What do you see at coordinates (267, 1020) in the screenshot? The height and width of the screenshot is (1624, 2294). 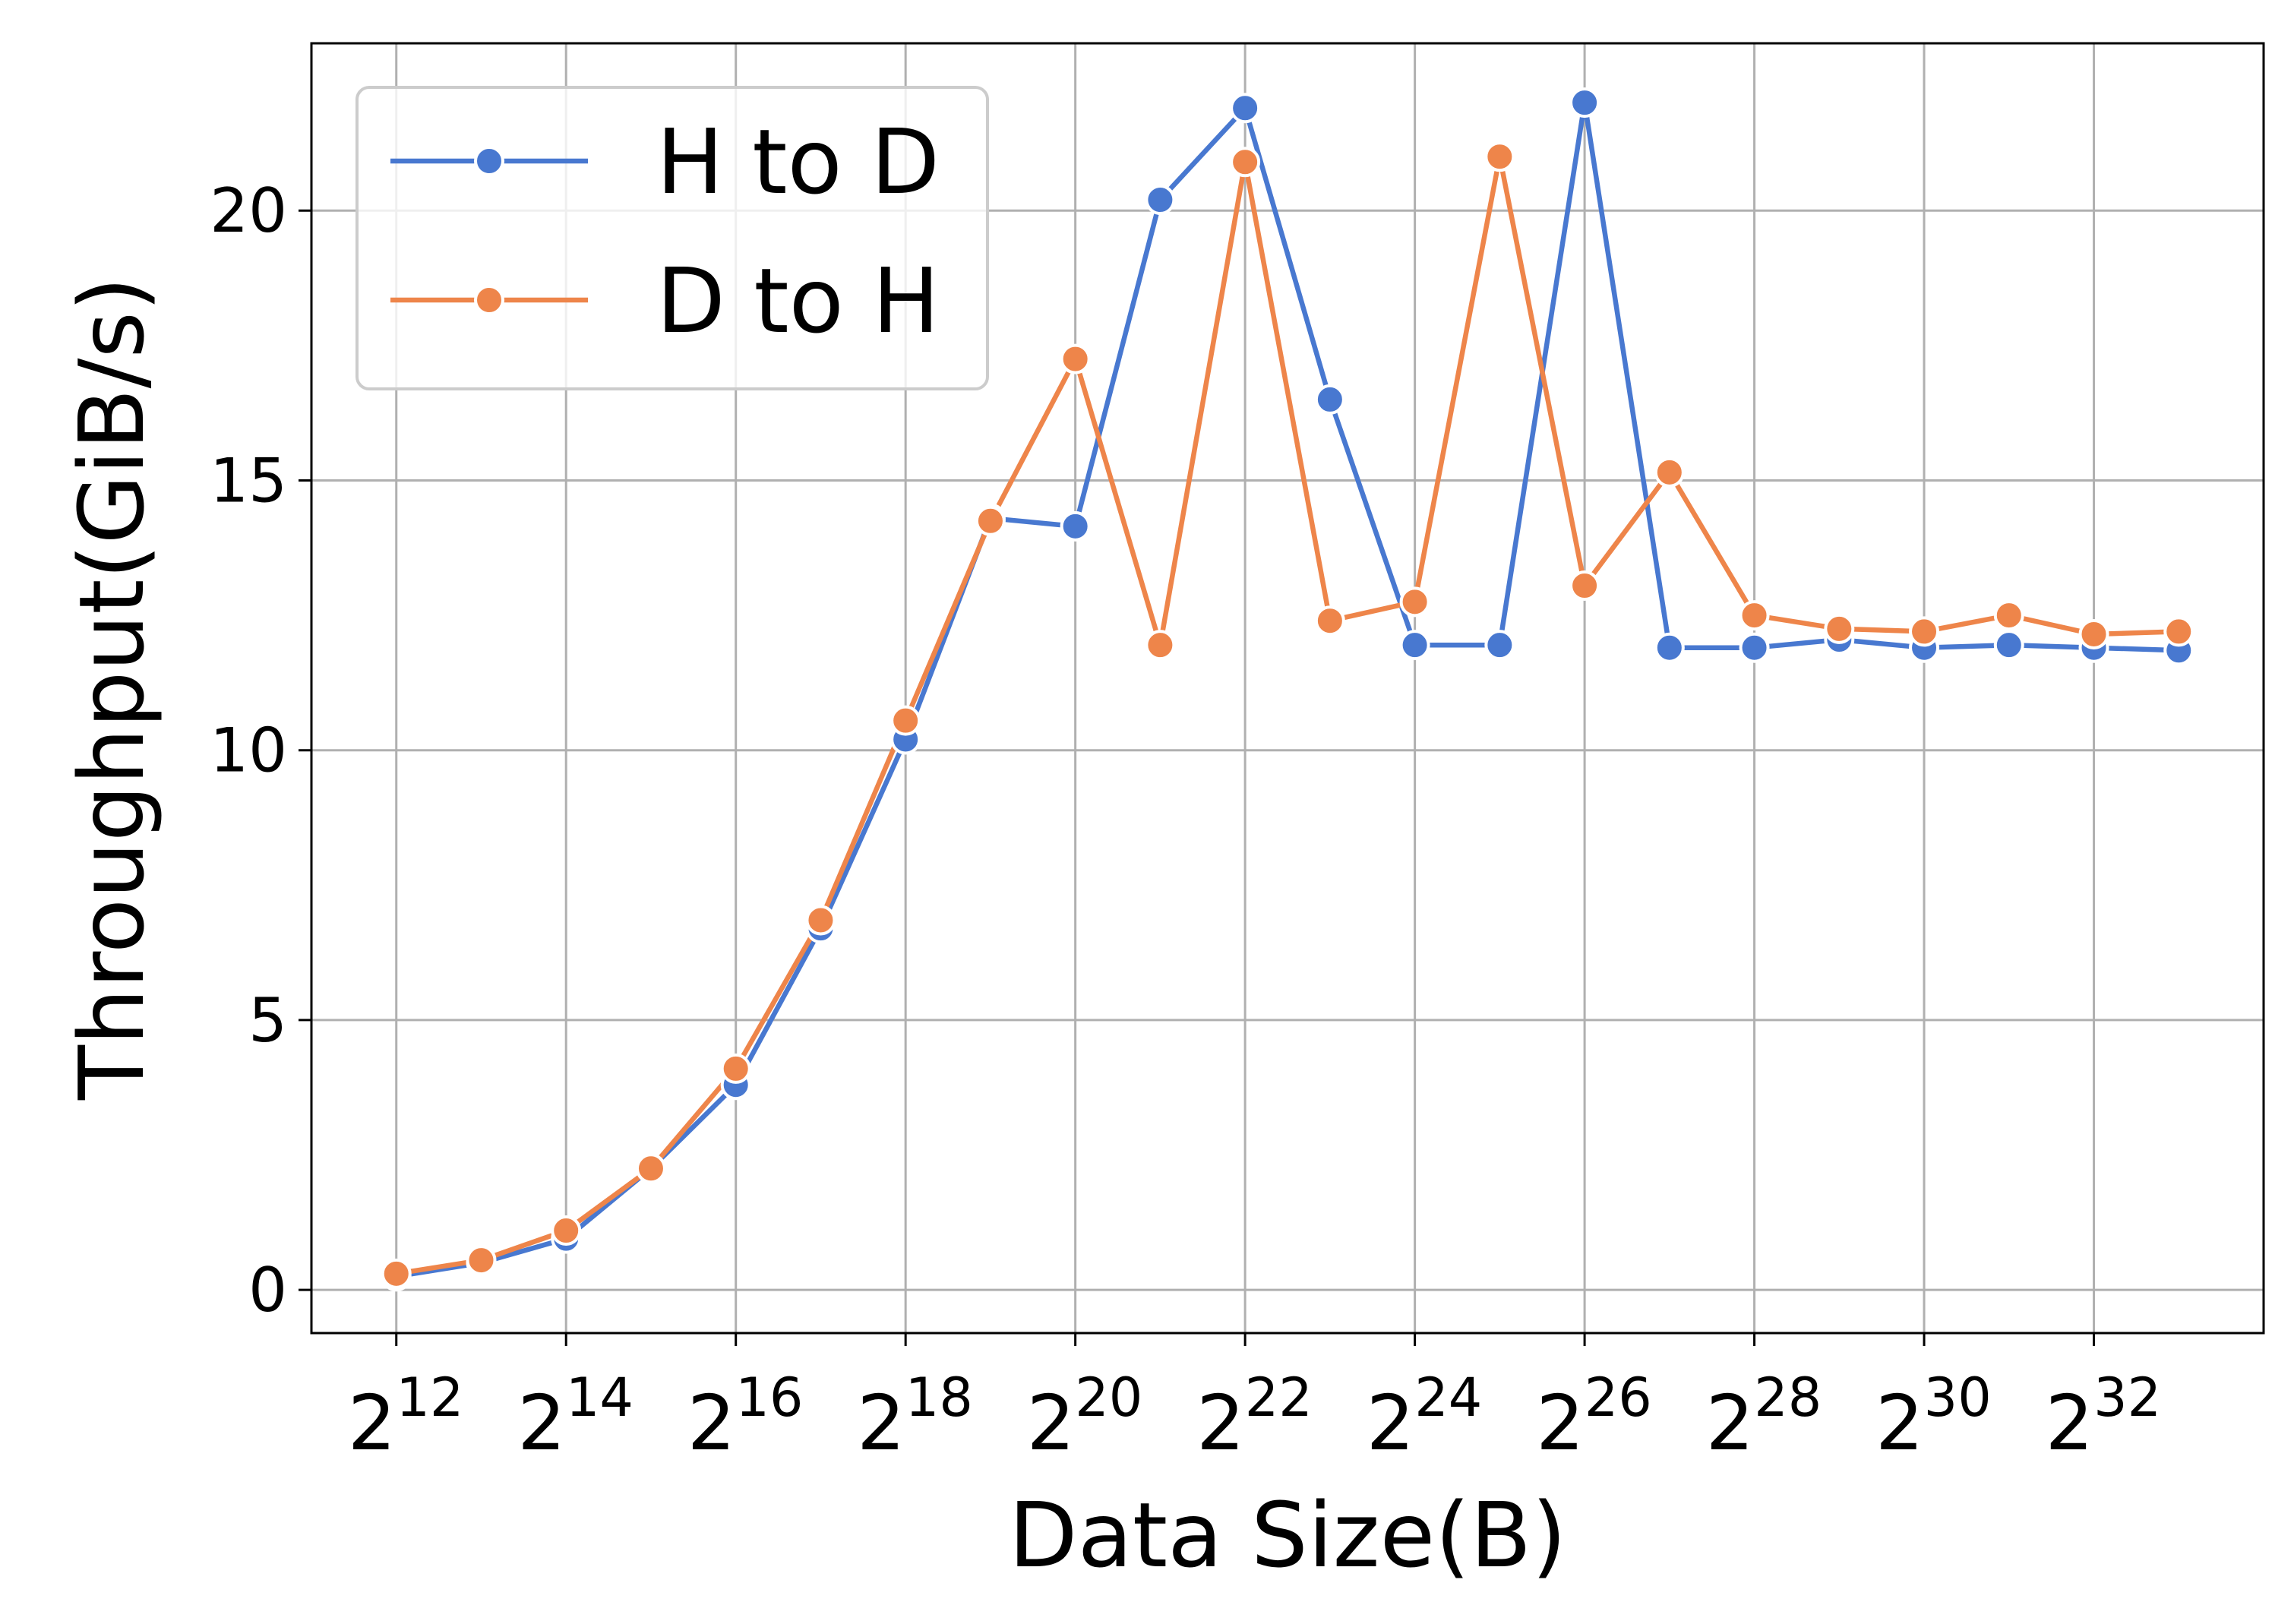 I see `y-tick-label: 5` at bounding box center [267, 1020].